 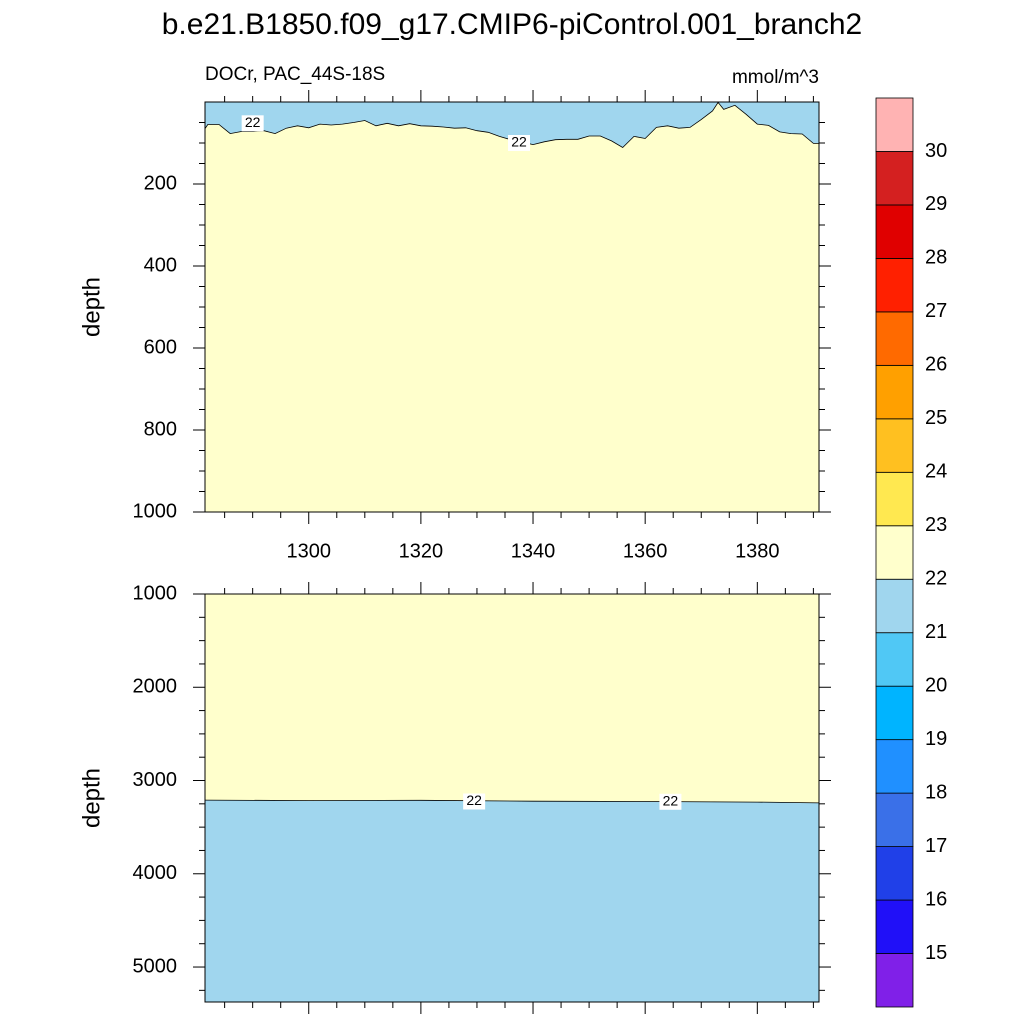 I want to click on colorbar-label: 29, so click(x=936, y=204).